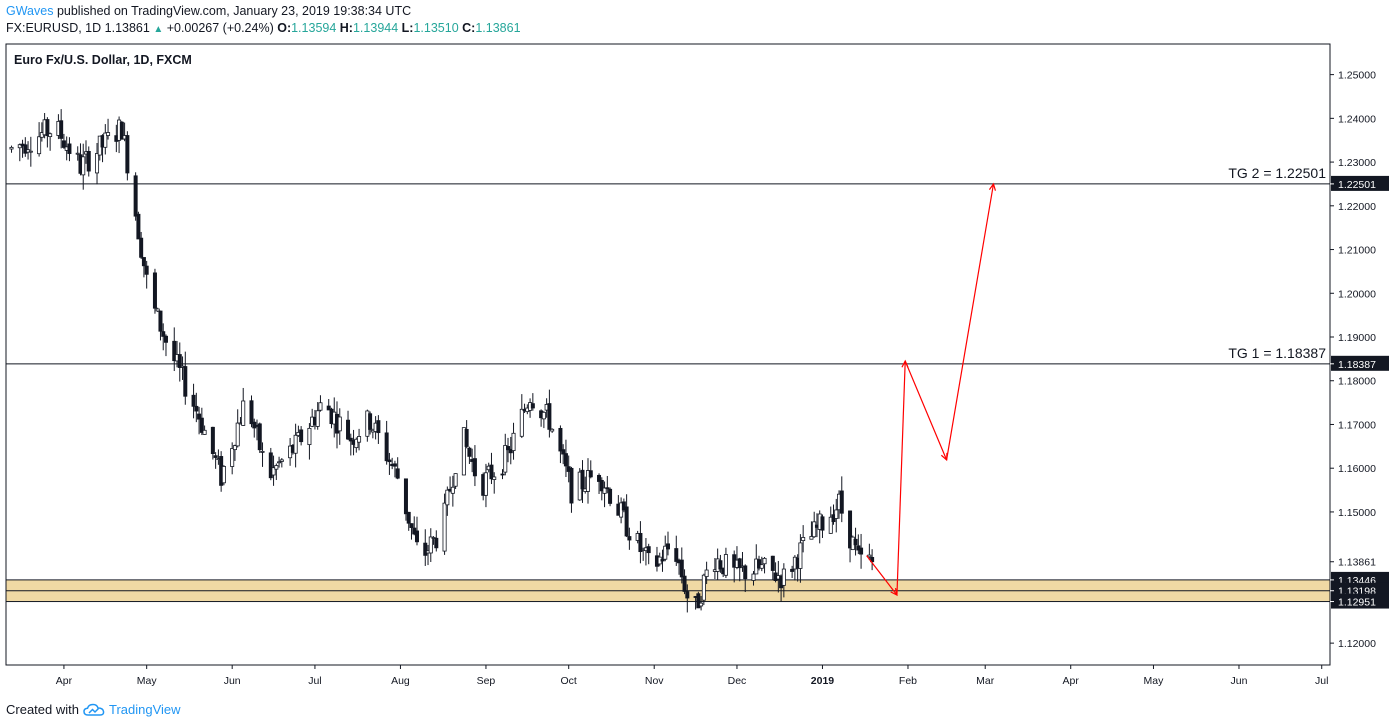 The height and width of the screenshot is (728, 1395). I want to click on price-tick-label: 1.23000, so click(1357, 163).